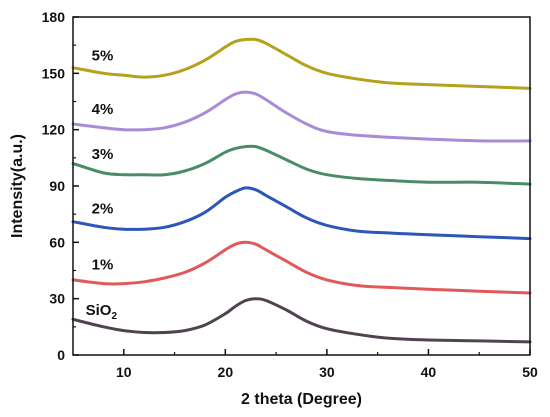 The height and width of the screenshot is (417, 550). Describe the element at coordinates (57, 299) in the screenshot. I see `y-tick-label: 30` at that location.